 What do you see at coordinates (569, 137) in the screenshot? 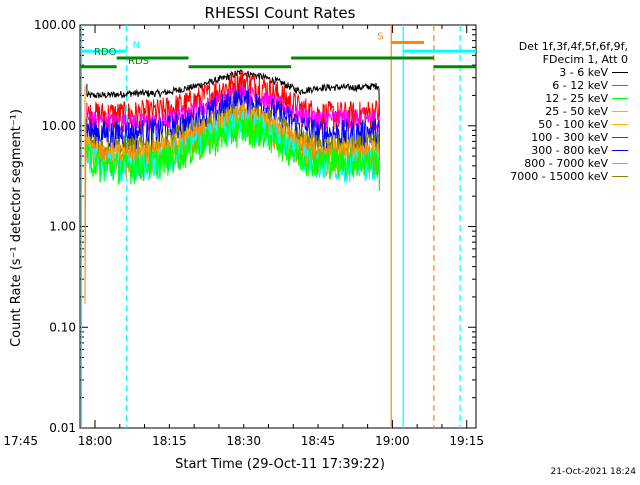
I see `legend-label: 100 - 300 keV` at bounding box center [569, 137].